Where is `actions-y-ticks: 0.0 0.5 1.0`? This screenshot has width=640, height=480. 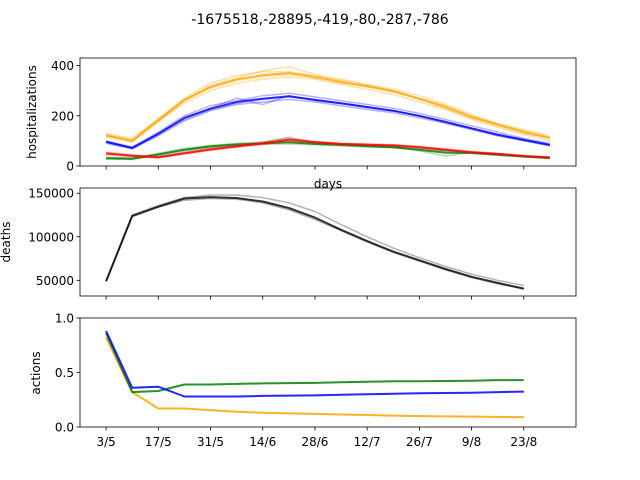 actions-y-ticks: 0.0 0.5 1.0 is located at coordinates (67, 373).